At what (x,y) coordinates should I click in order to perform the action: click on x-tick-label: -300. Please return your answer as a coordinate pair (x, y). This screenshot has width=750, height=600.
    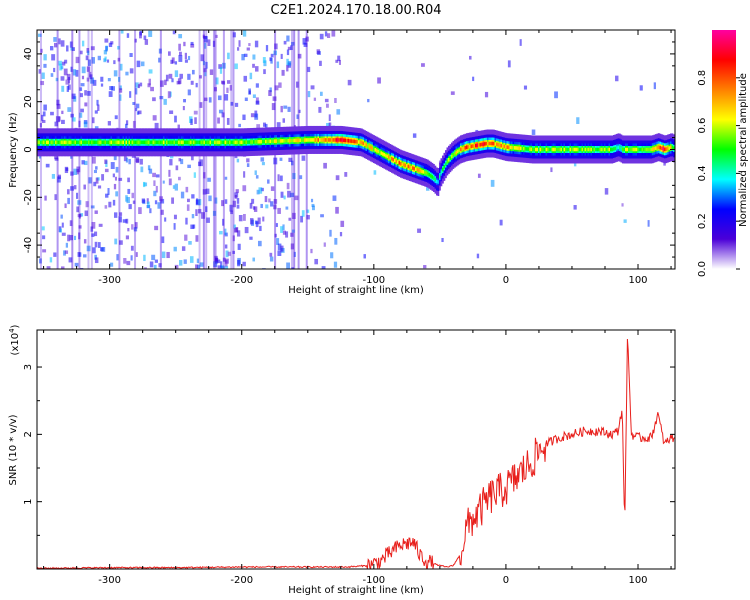
    Looking at the image, I should click on (109, 280).